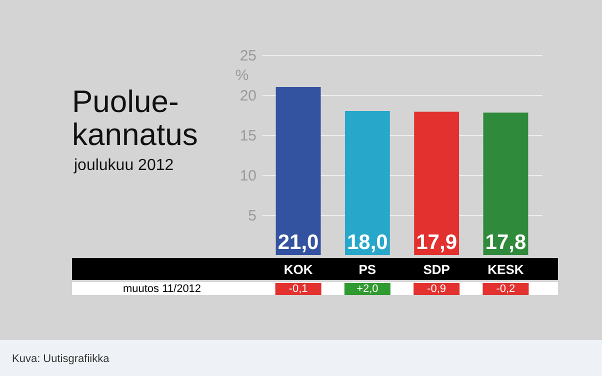 This screenshot has width=602, height=376. I want to click on text: -0,1, so click(298, 289).